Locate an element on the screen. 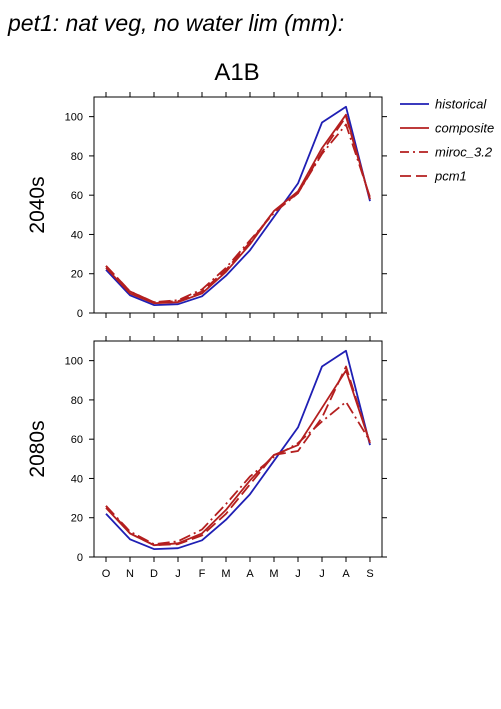 This screenshot has width=501, height=709. legend-label: composite is located at coordinates (464, 128).